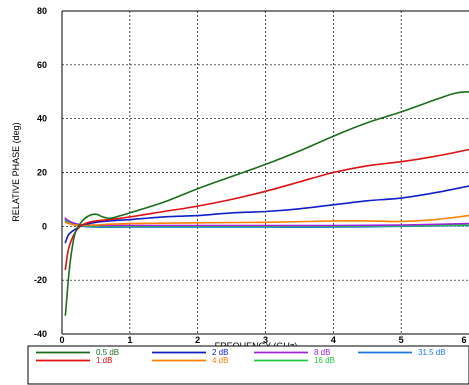  I want to click on x-tick-label: 4, so click(333, 340).